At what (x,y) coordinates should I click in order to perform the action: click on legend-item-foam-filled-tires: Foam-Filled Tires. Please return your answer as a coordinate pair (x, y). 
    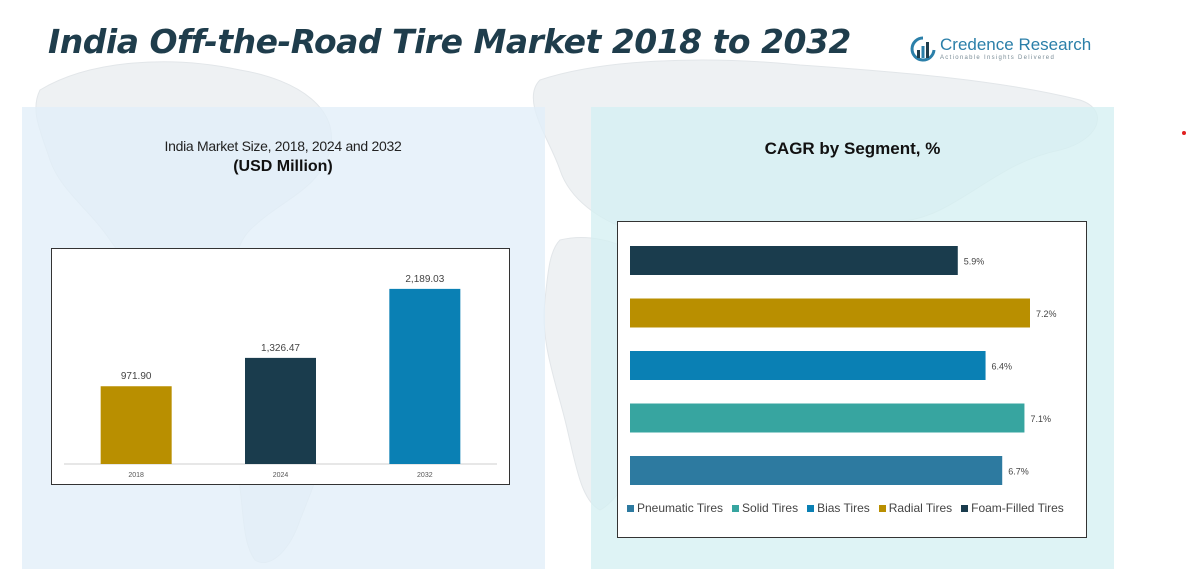
    Looking at the image, I should click on (1012, 508).